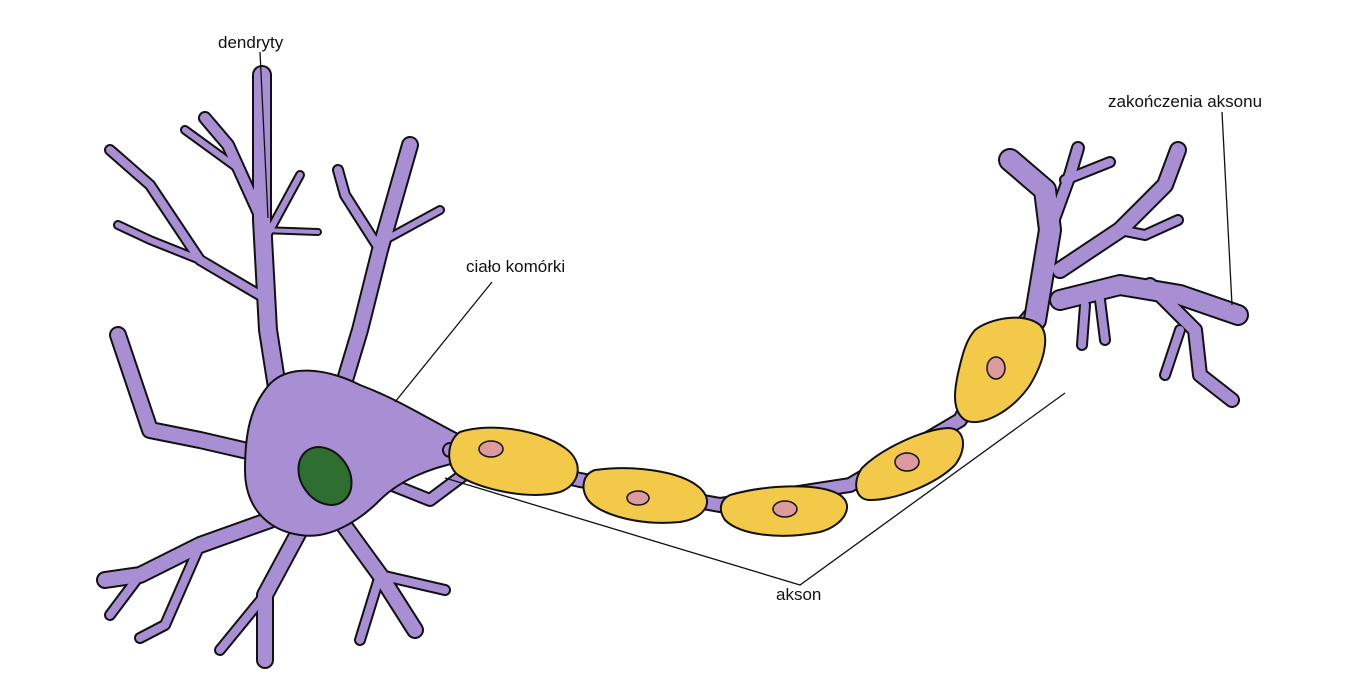  I want to click on label-axon: akson, so click(798, 594).